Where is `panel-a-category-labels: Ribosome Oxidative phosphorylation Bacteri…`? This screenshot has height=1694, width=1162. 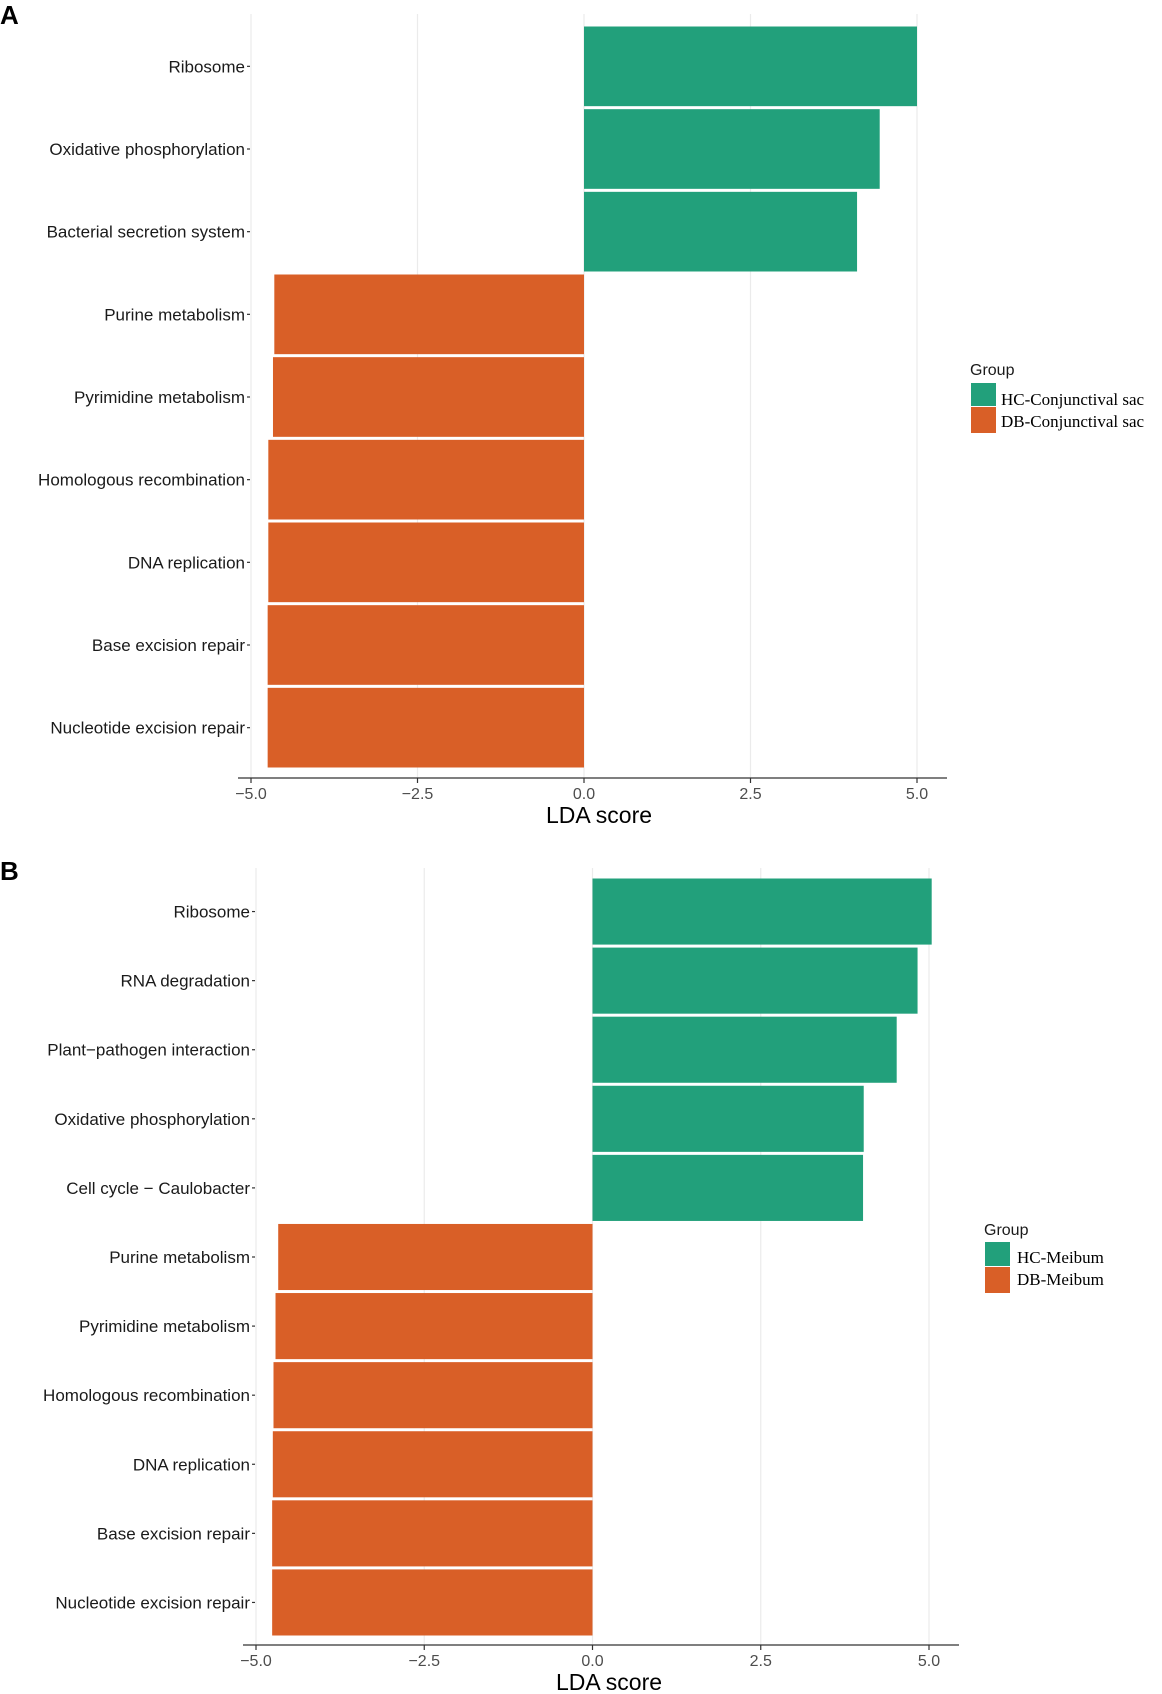 panel-a-category-labels: Ribosome Oxidative phosphorylation Bacteri… is located at coordinates (144, 397).